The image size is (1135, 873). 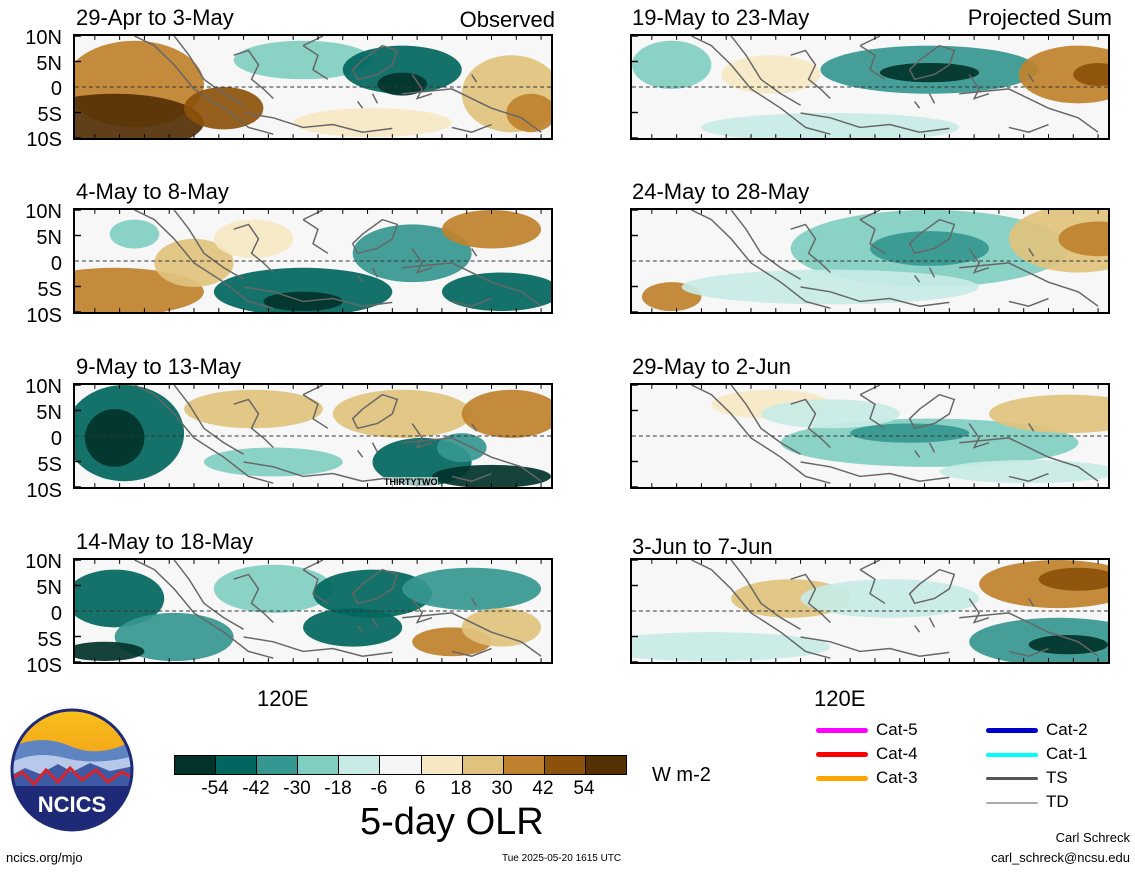 I want to click on legend-line-td, so click(x=1012, y=802).